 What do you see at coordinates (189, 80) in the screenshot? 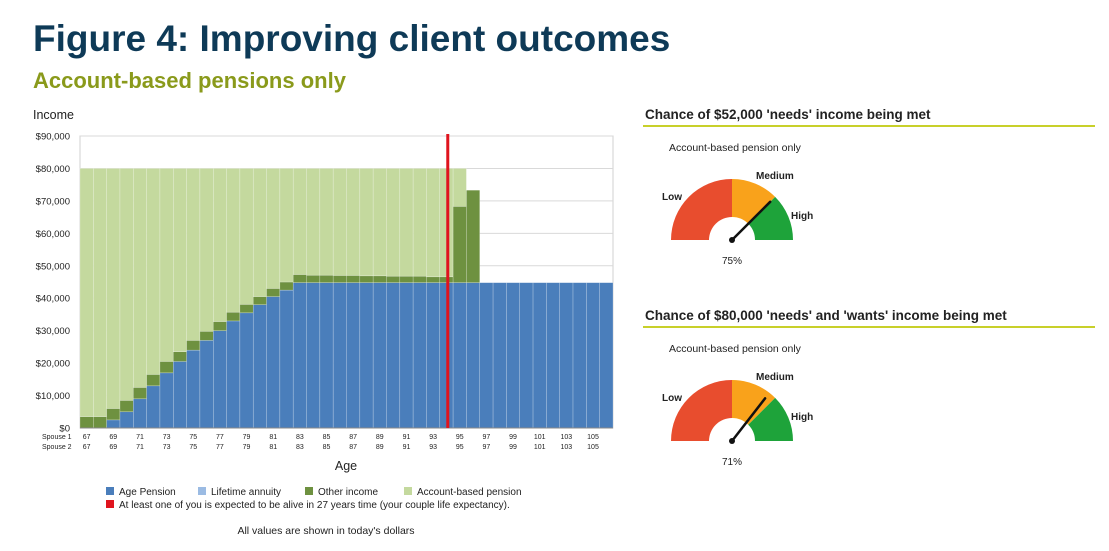
I see `page-subtitle: Account-based pensions only` at bounding box center [189, 80].